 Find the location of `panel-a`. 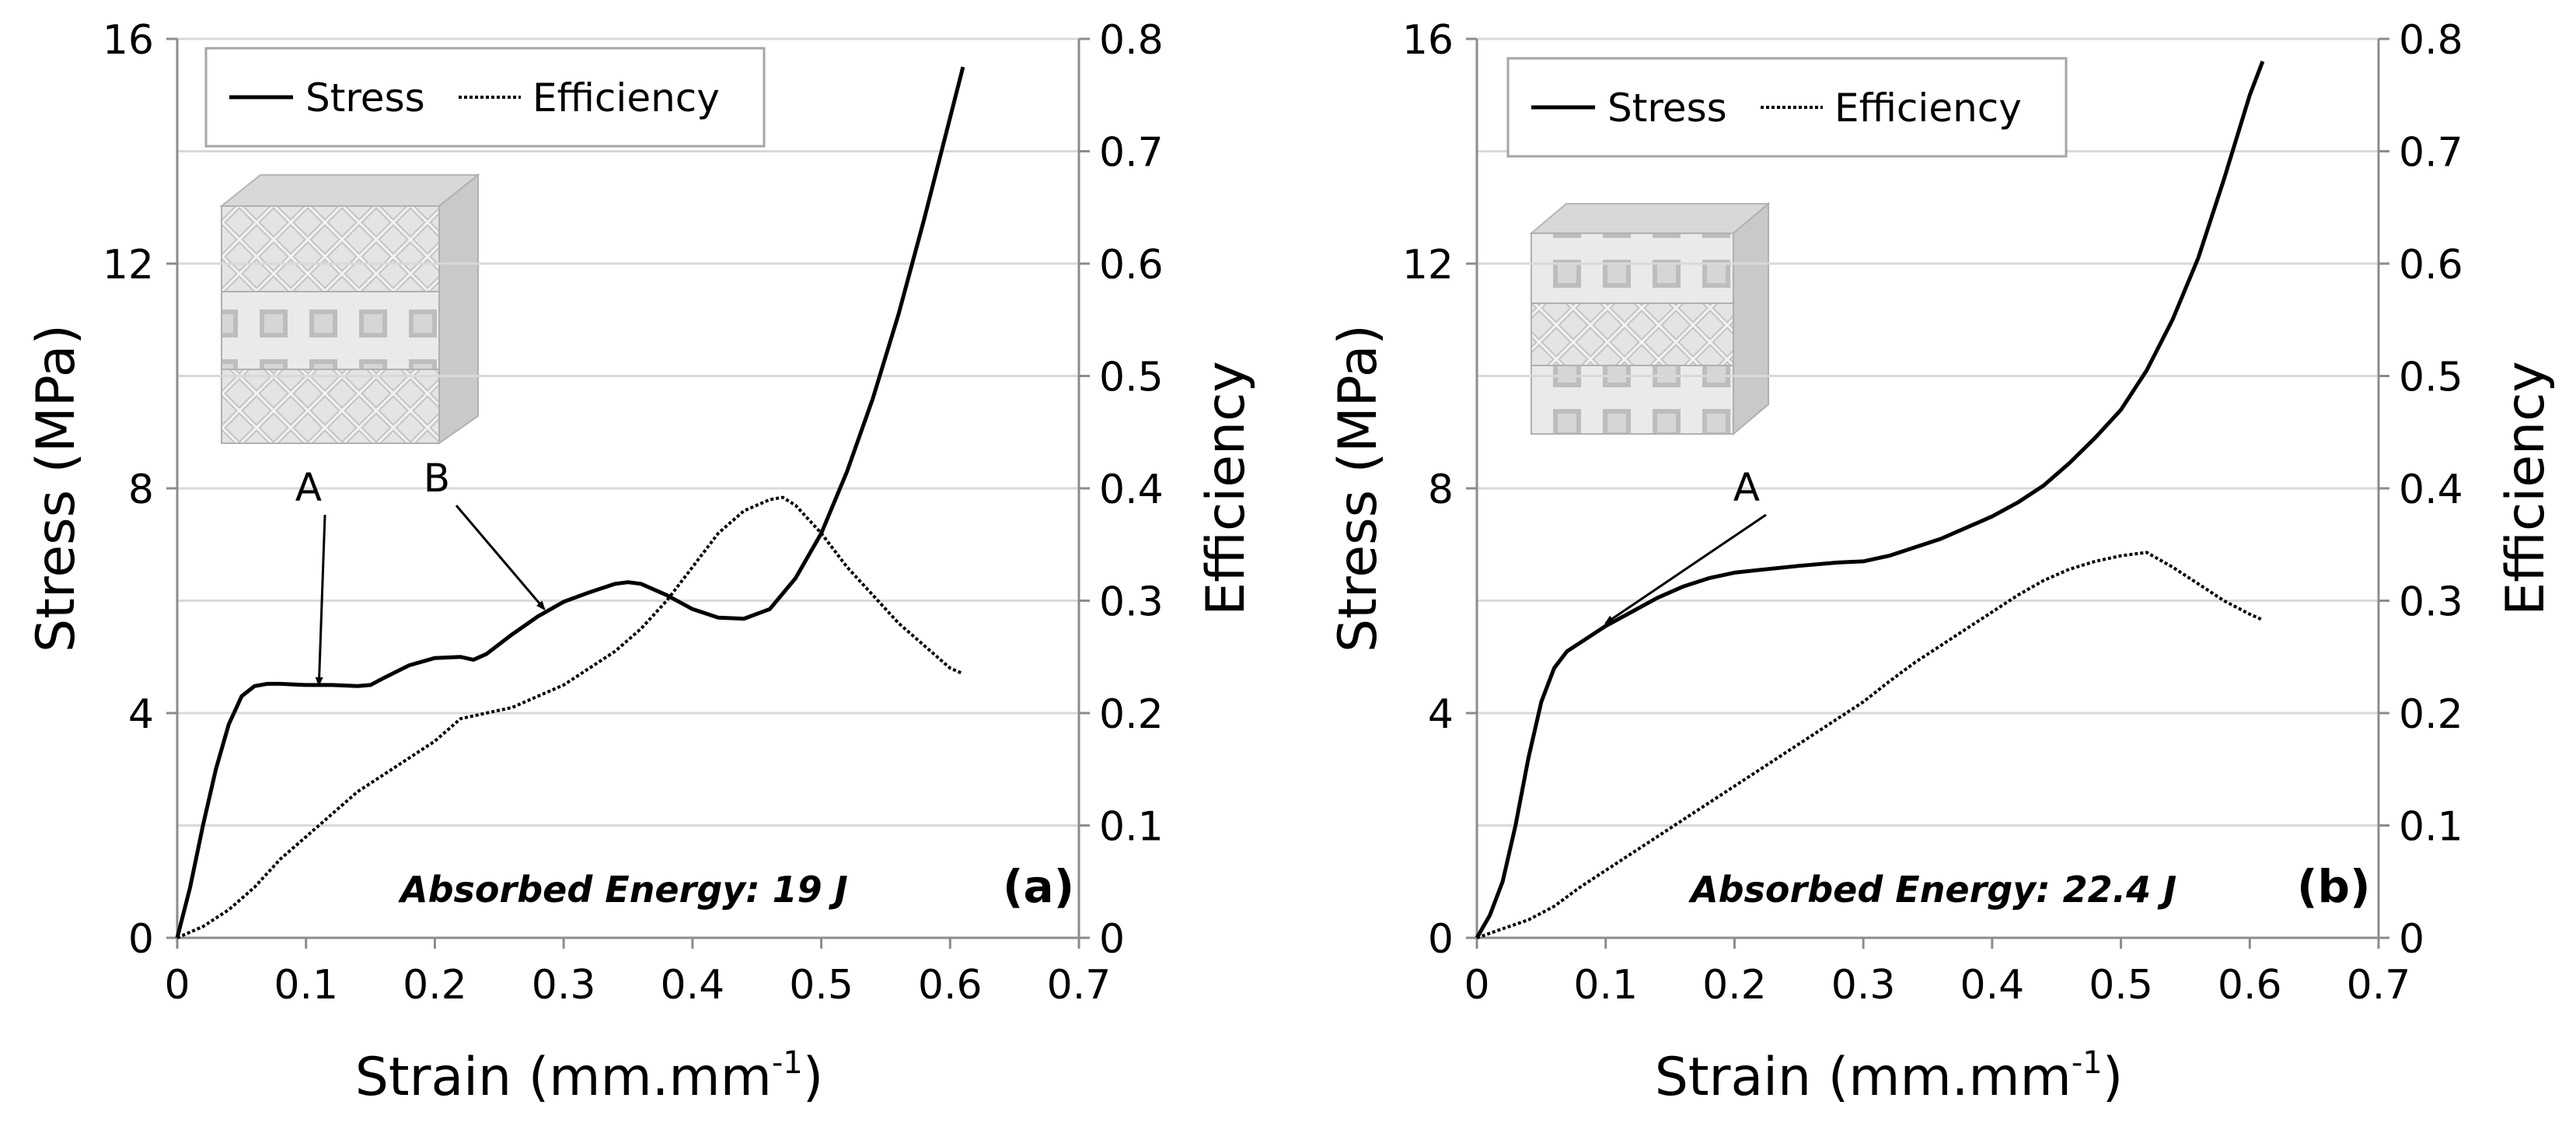

panel-a is located at coordinates (350, 309).